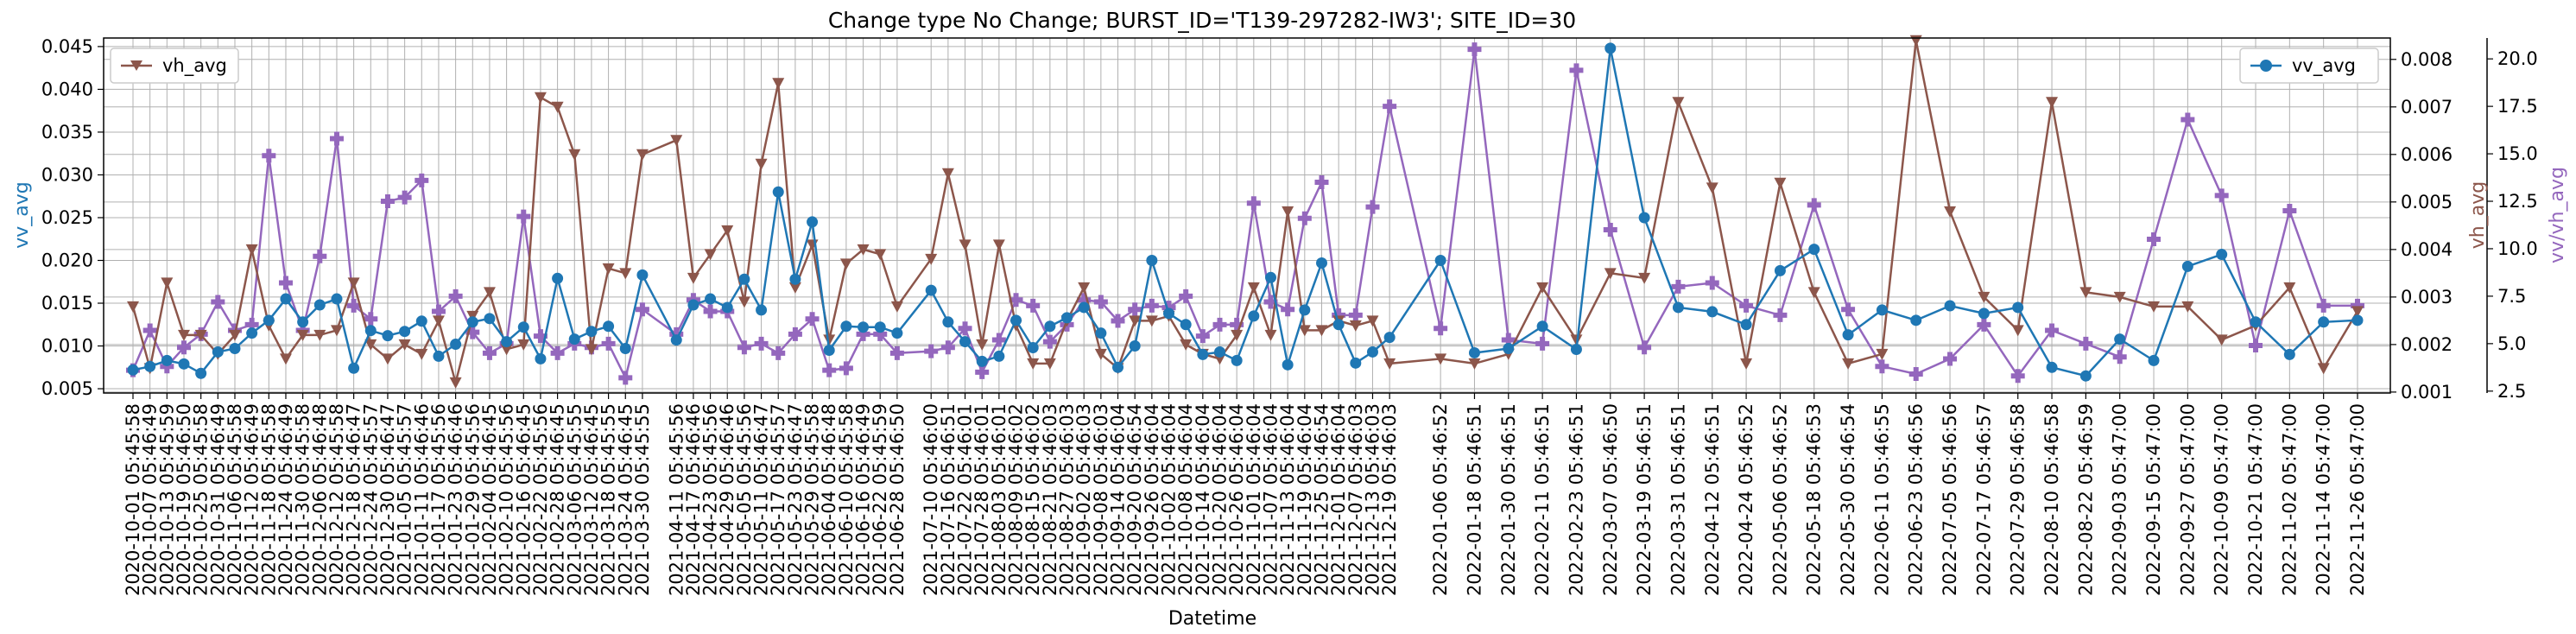 The width and height of the screenshot is (2576, 634). Describe the element at coordinates (1712, 499) in the screenshot. I see `x-tick-label: 2022-04-12 05:46:51` at that location.